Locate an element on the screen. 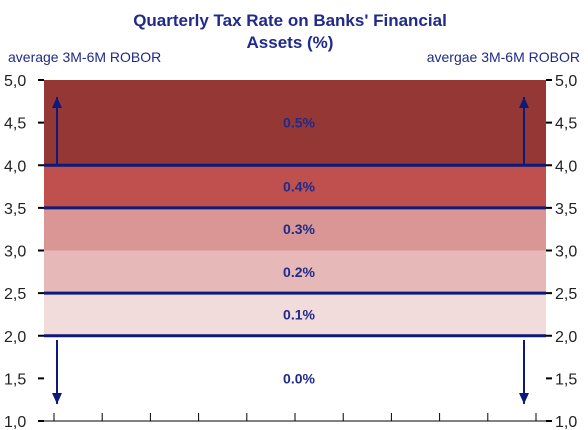 The image size is (588, 430). y-axis-label-right: avergae 3M-6M ROBOR is located at coordinates (503, 57).